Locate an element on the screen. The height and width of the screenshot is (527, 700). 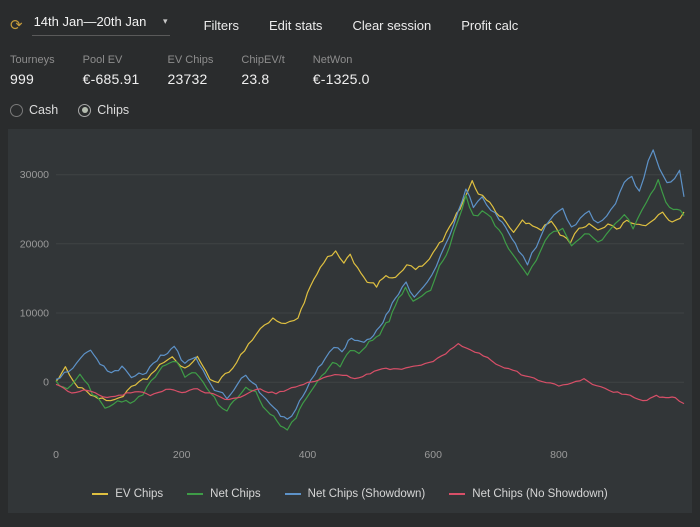
y-axis-tick-label: 0 is located at coordinates (46, 383).